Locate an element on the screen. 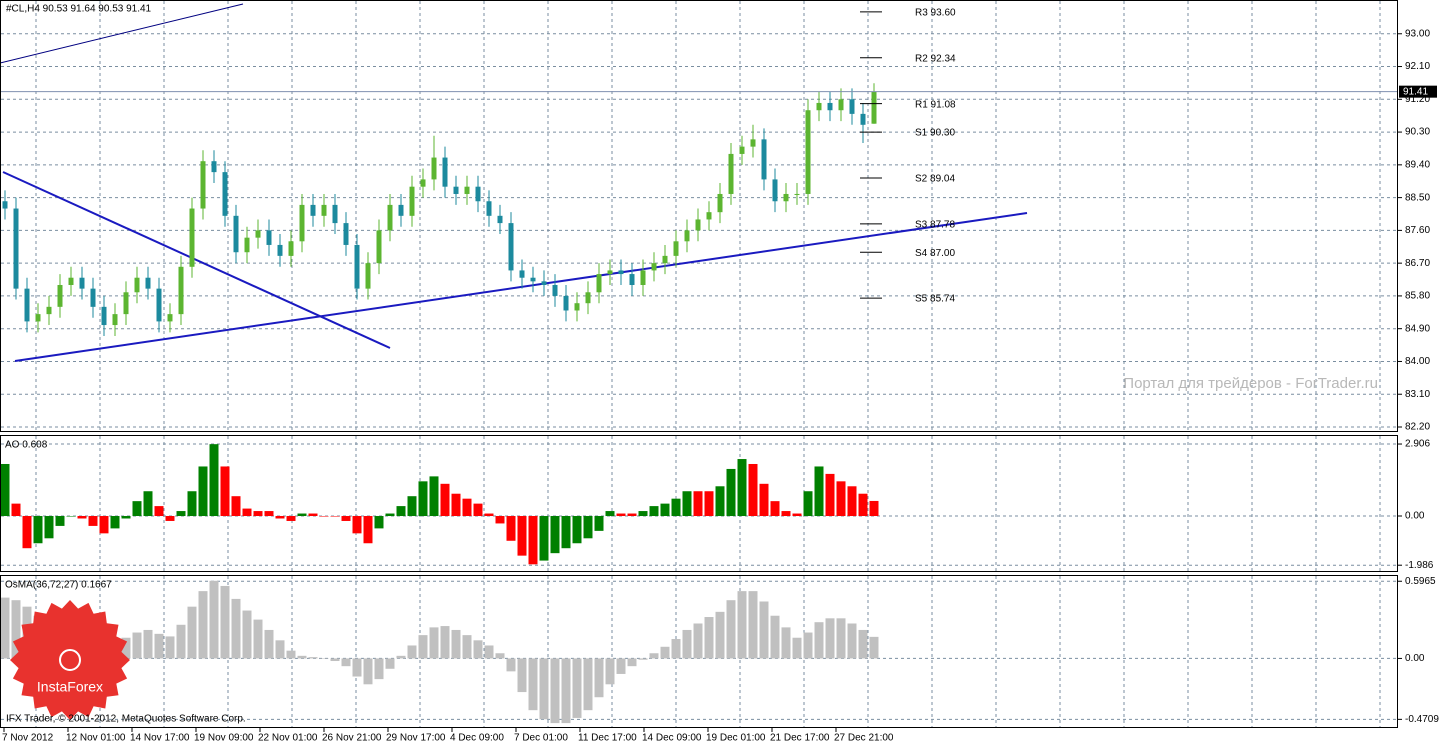 This screenshot has width=1439, height=745. y-tick-label: 84.00 is located at coordinates (1417, 361).